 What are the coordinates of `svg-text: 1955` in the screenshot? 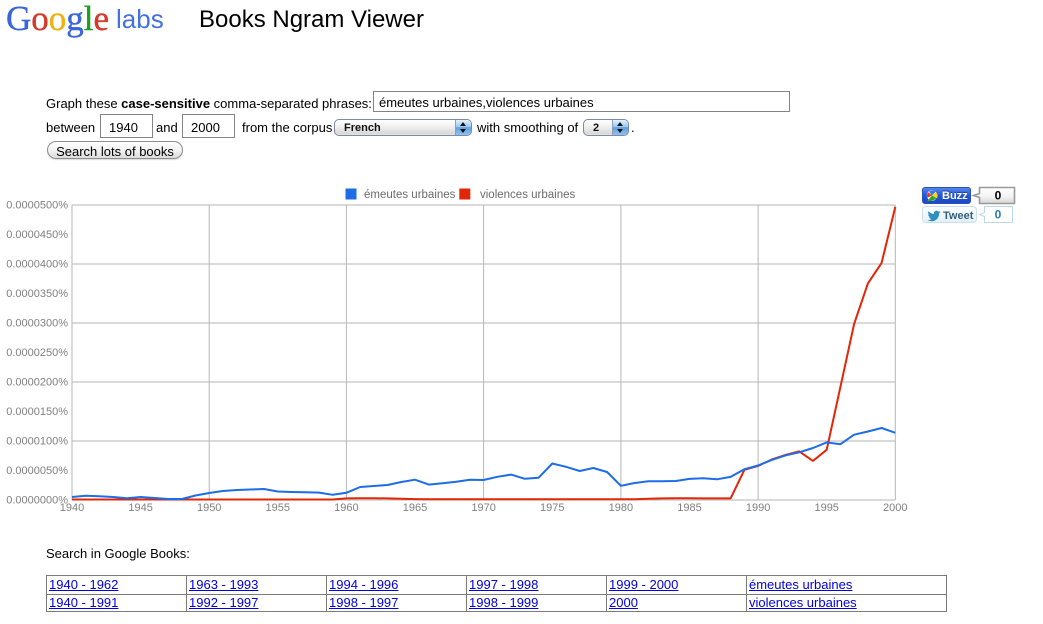 It's located at (278, 508).